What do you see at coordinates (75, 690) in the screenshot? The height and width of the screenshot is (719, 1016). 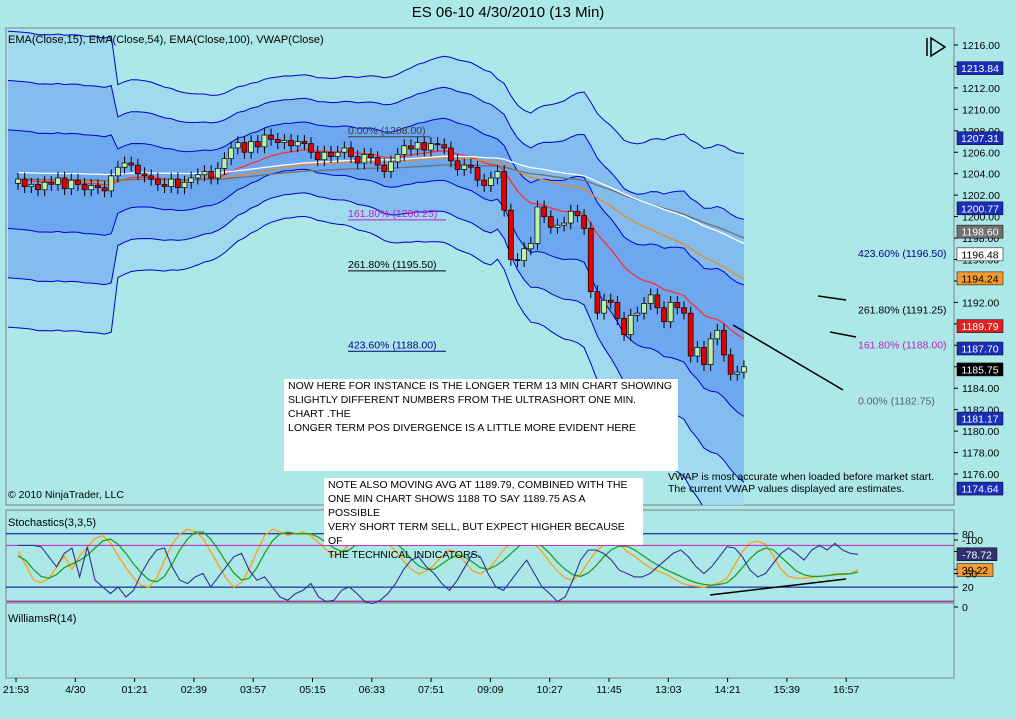 I see `time-tick-label: 4/30` at bounding box center [75, 690].